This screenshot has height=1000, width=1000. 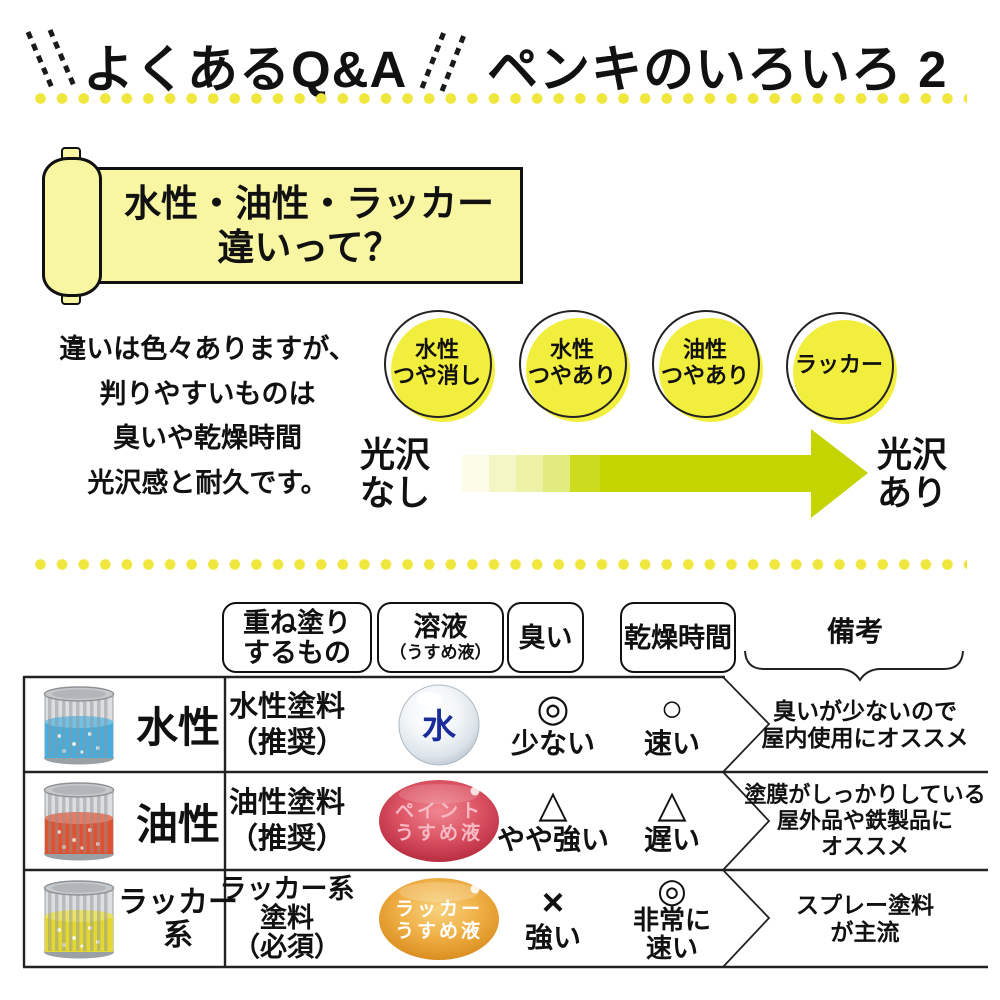 What do you see at coordinates (207, 349) in the screenshot?
I see `intro-line1: 違いは色々ありますが、` at bounding box center [207, 349].